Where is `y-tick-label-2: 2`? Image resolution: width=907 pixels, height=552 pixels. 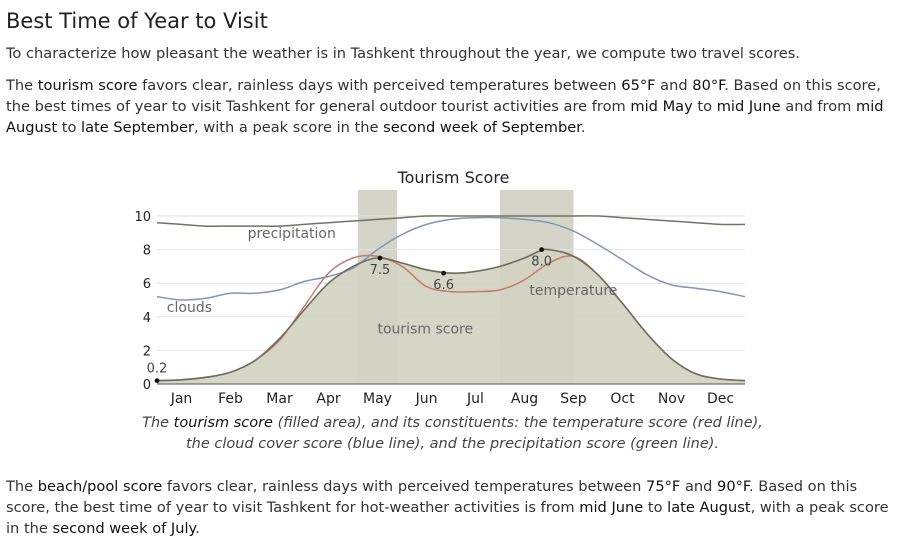 y-tick-label-2: 2 is located at coordinates (147, 351).